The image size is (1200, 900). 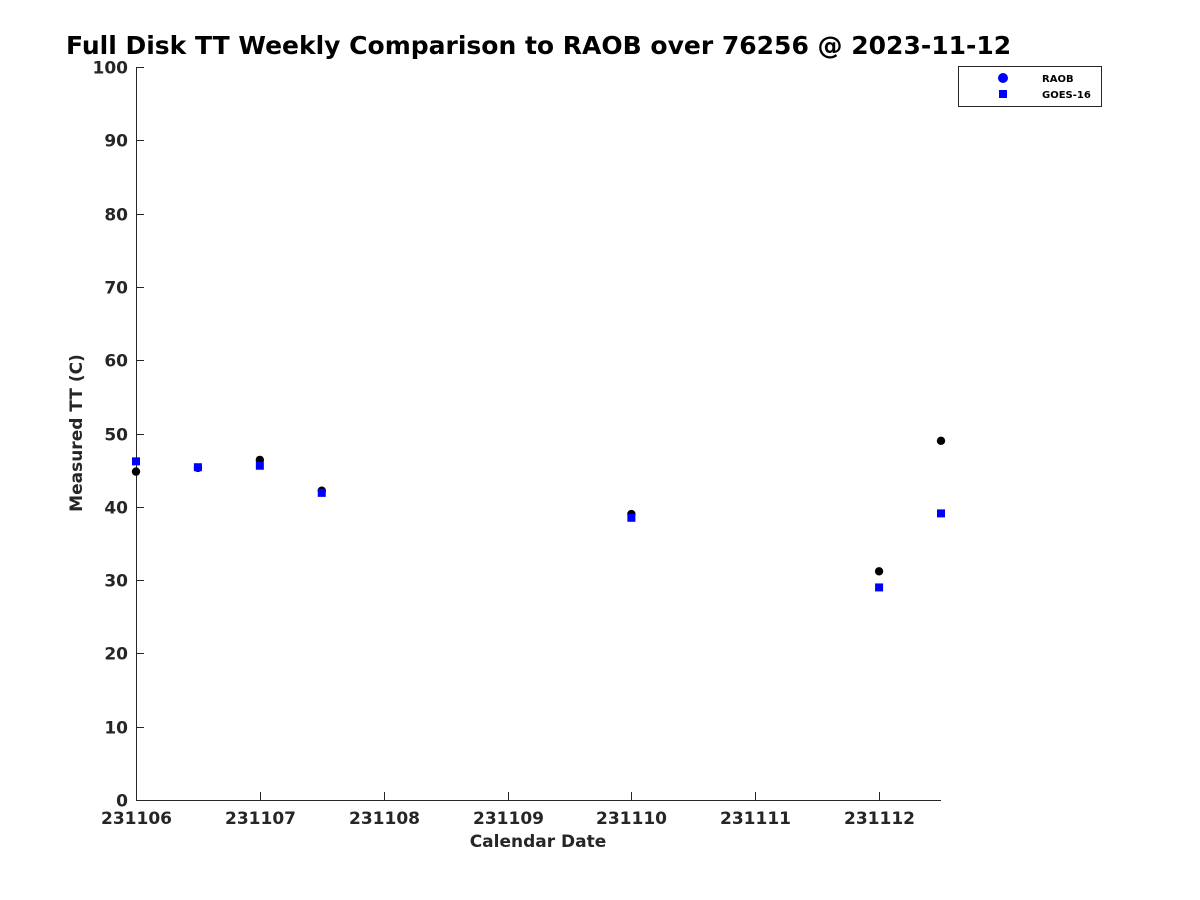 What do you see at coordinates (538, 514) in the screenshot?
I see `data-points` at bounding box center [538, 514].